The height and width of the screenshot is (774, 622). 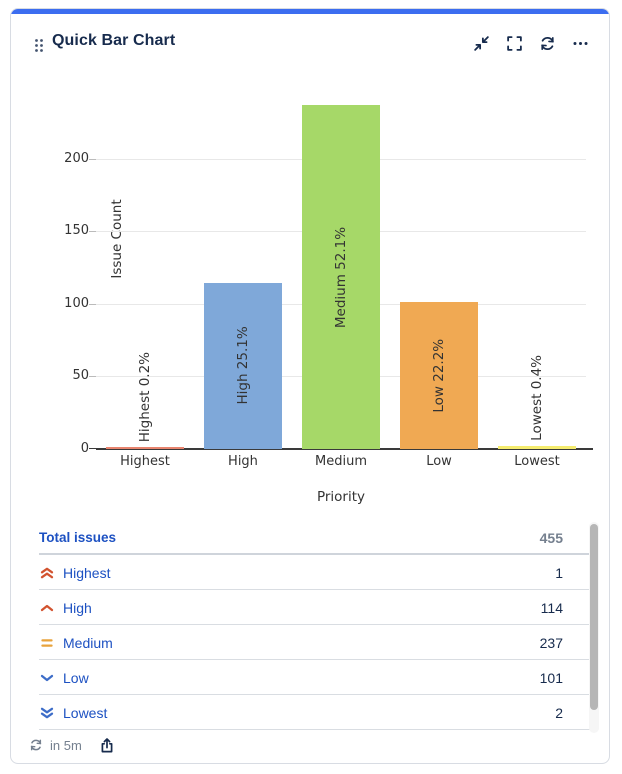 I want to click on priority-label: High, so click(x=77, y=607).